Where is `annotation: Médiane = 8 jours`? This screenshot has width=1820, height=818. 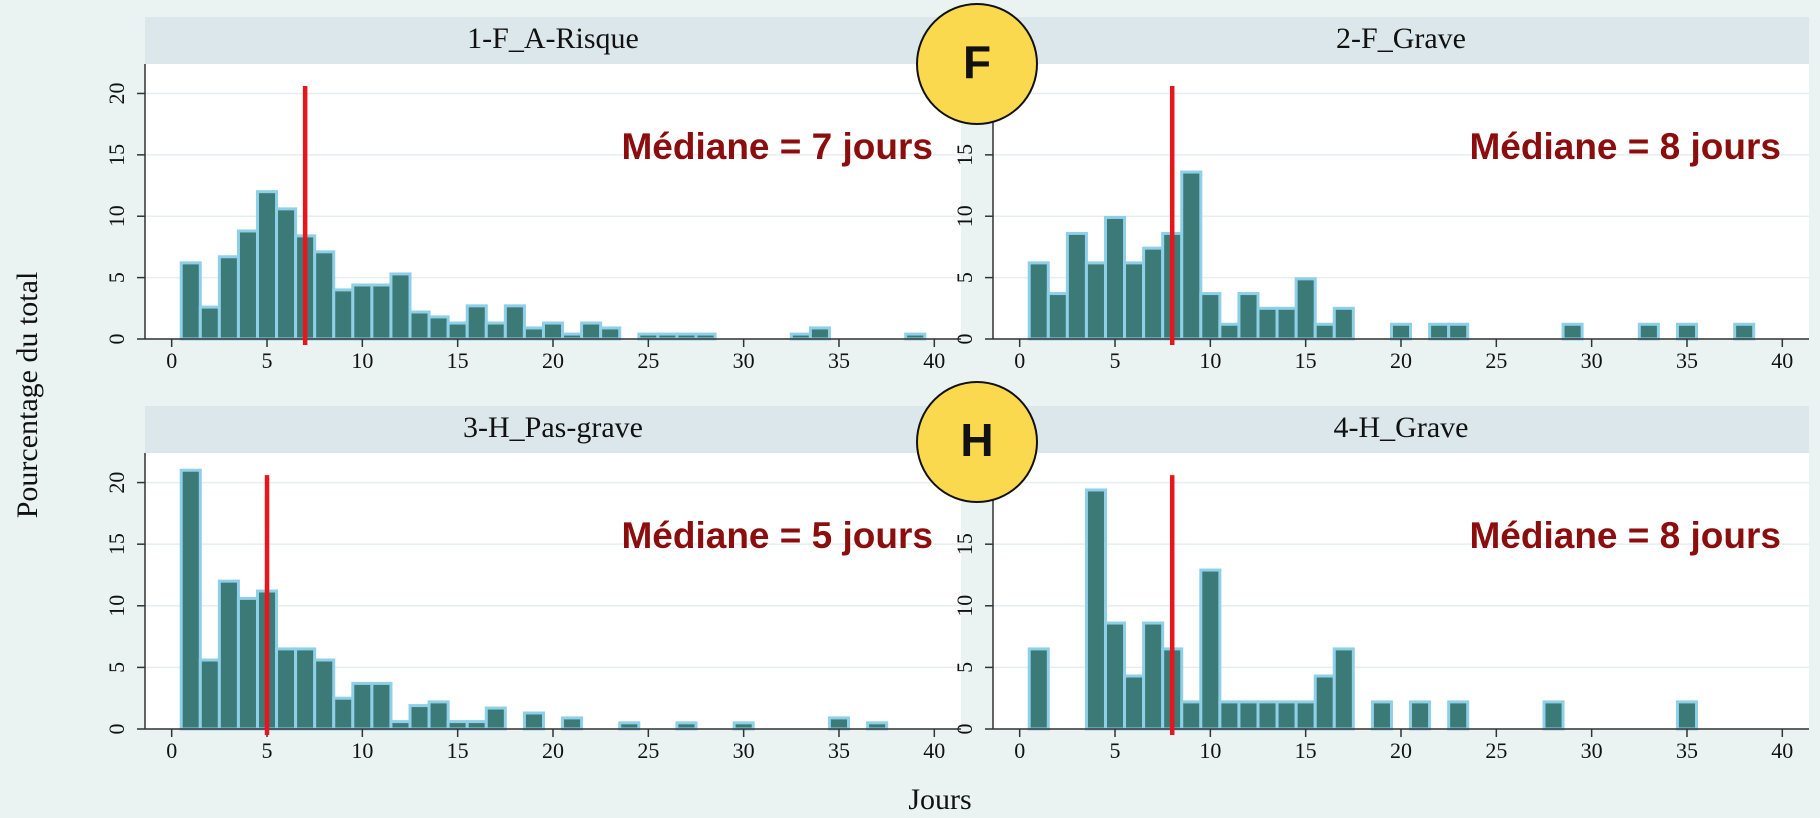
annotation: Médiane = 8 jours is located at coordinates (1625, 146).